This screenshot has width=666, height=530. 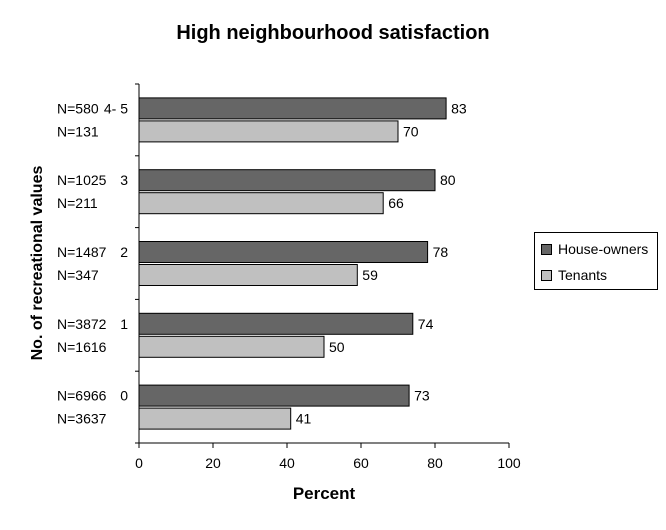 What do you see at coordinates (411, 131) in the screenshot?
I see `data-label-tenants: 70` at bounding box center [411, 131].